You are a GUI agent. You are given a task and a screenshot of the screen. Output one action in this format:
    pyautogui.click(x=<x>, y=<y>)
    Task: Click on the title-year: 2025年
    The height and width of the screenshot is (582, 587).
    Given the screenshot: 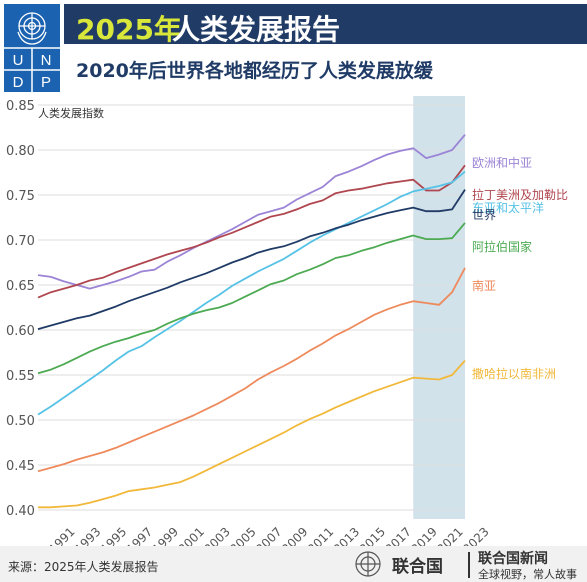 What is the action you would take?
    pyautogui.click(x=129, y=29)
    